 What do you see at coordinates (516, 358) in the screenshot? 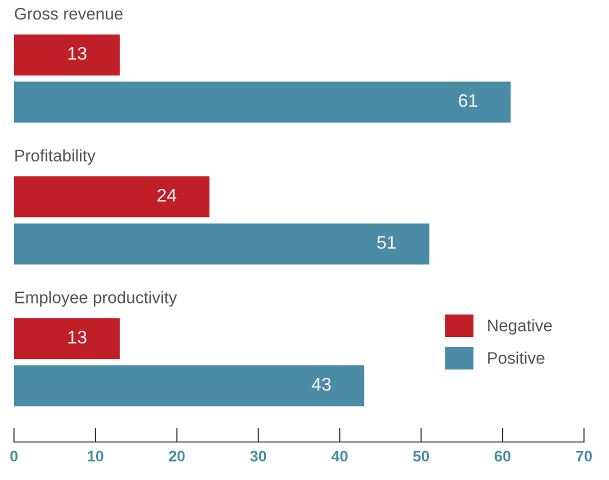
I see `legend-label: Positive` at bounding box center [516, 358].